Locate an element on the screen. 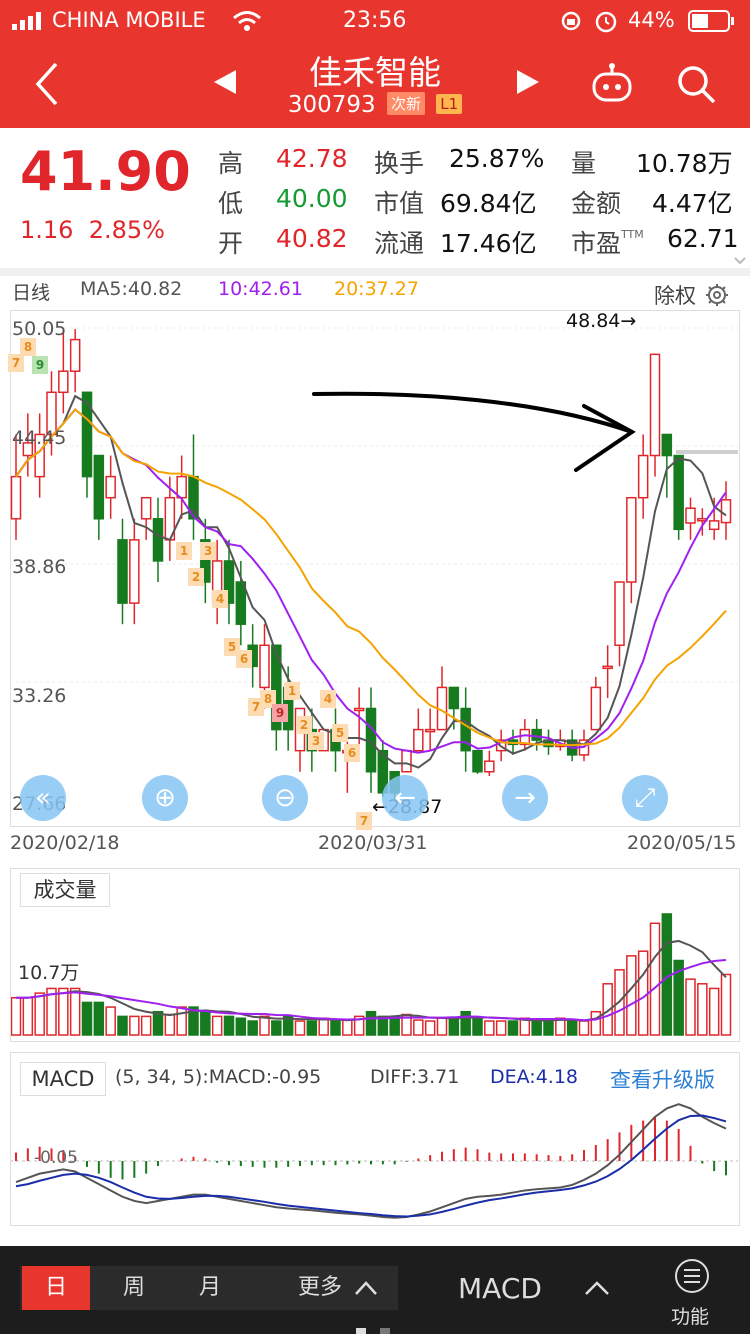 The height and width of the screenshot is (1334, 750). rotation-lock-icon is located at coordinates (571, 21).